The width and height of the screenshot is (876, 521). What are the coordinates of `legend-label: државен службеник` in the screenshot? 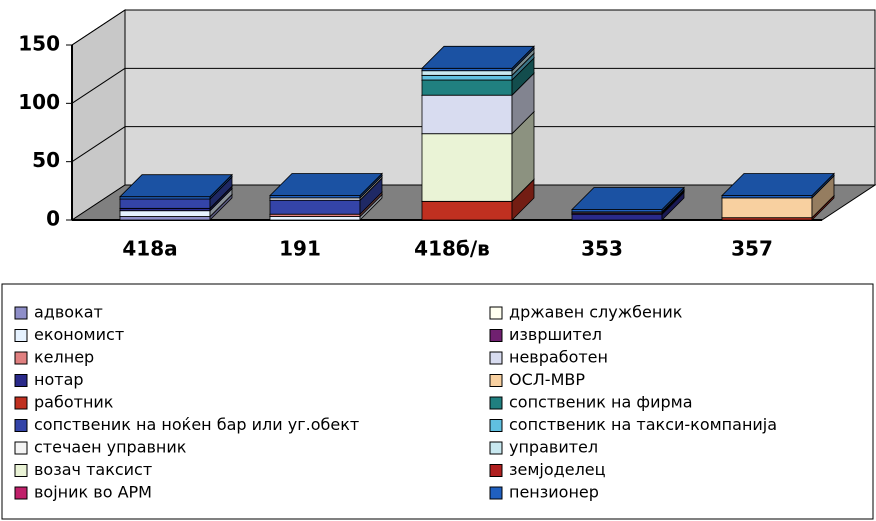 It's located at (596, 312).